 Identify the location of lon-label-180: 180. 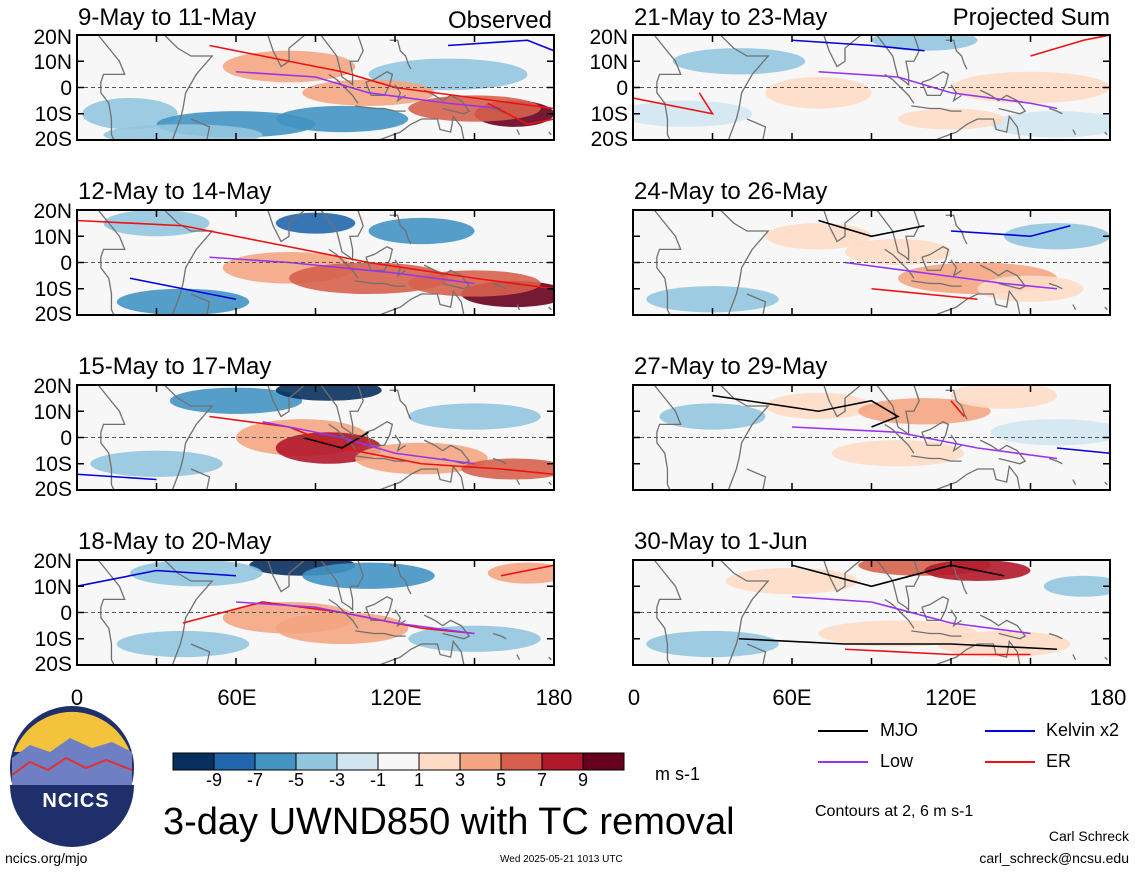
(1108, 697).